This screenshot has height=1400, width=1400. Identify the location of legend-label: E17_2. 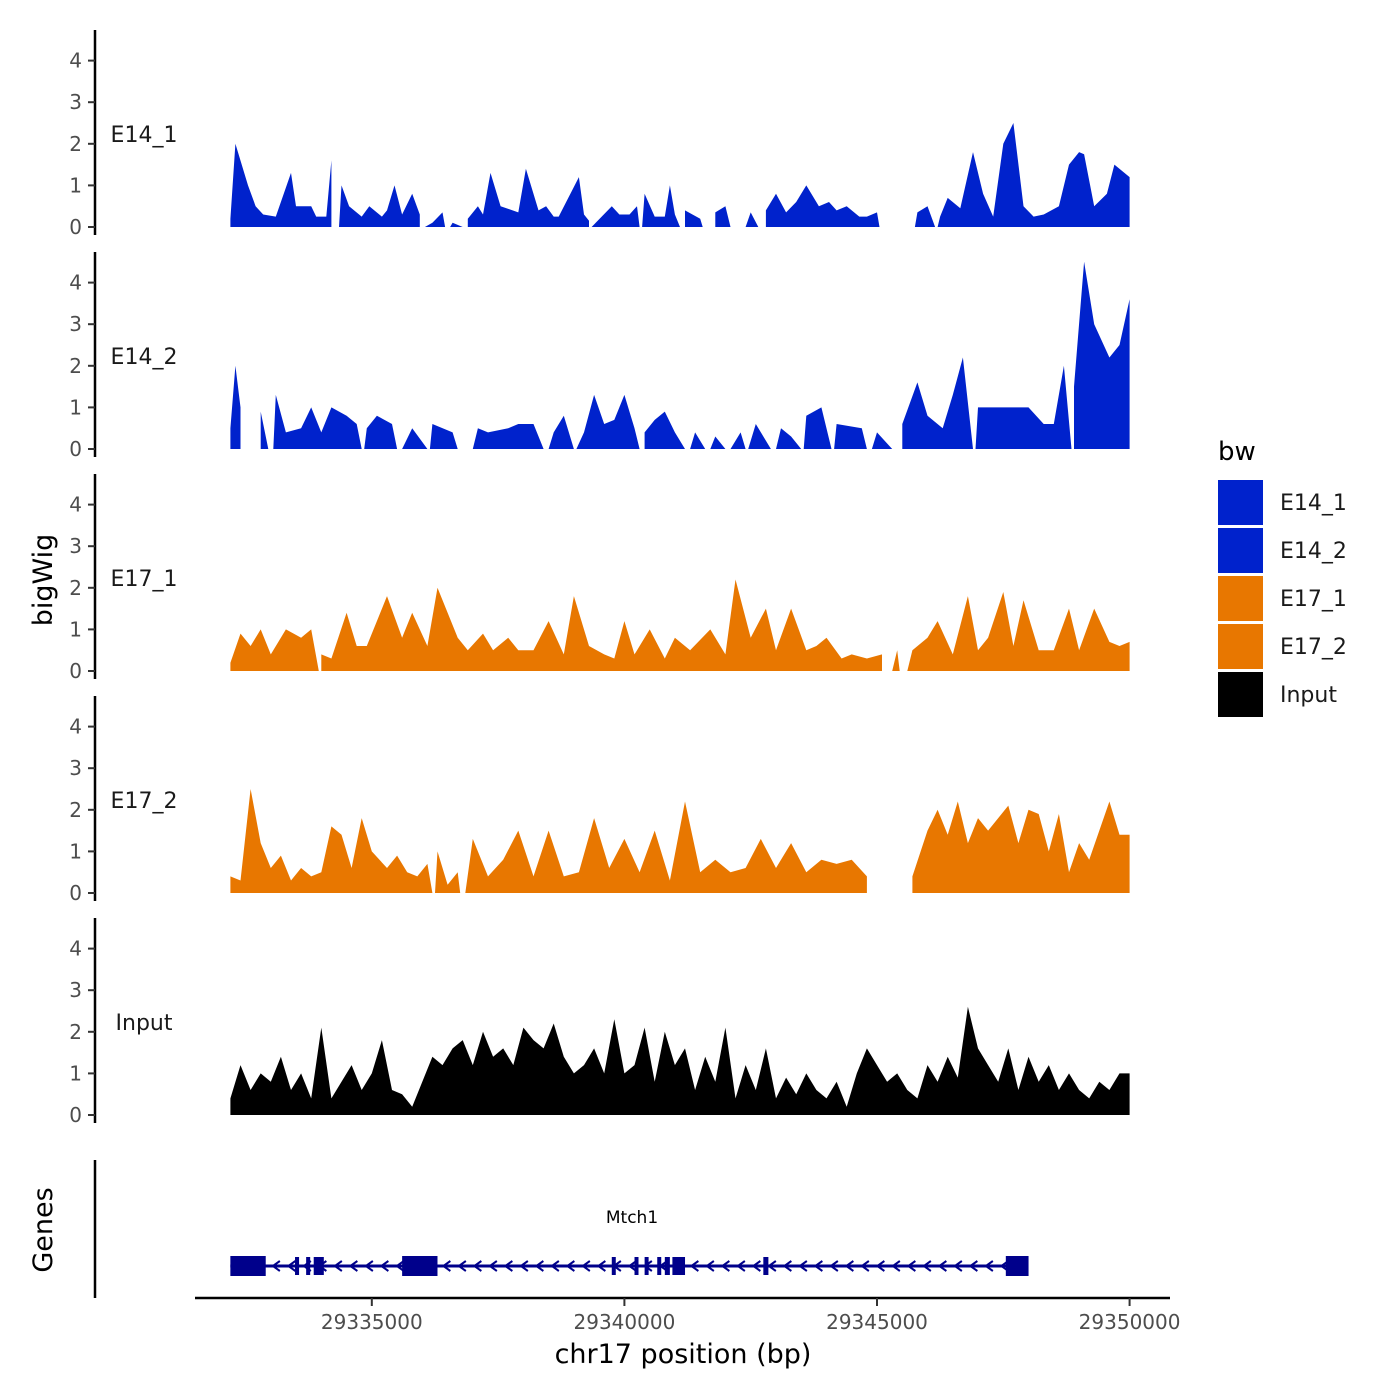
(1313, 647).